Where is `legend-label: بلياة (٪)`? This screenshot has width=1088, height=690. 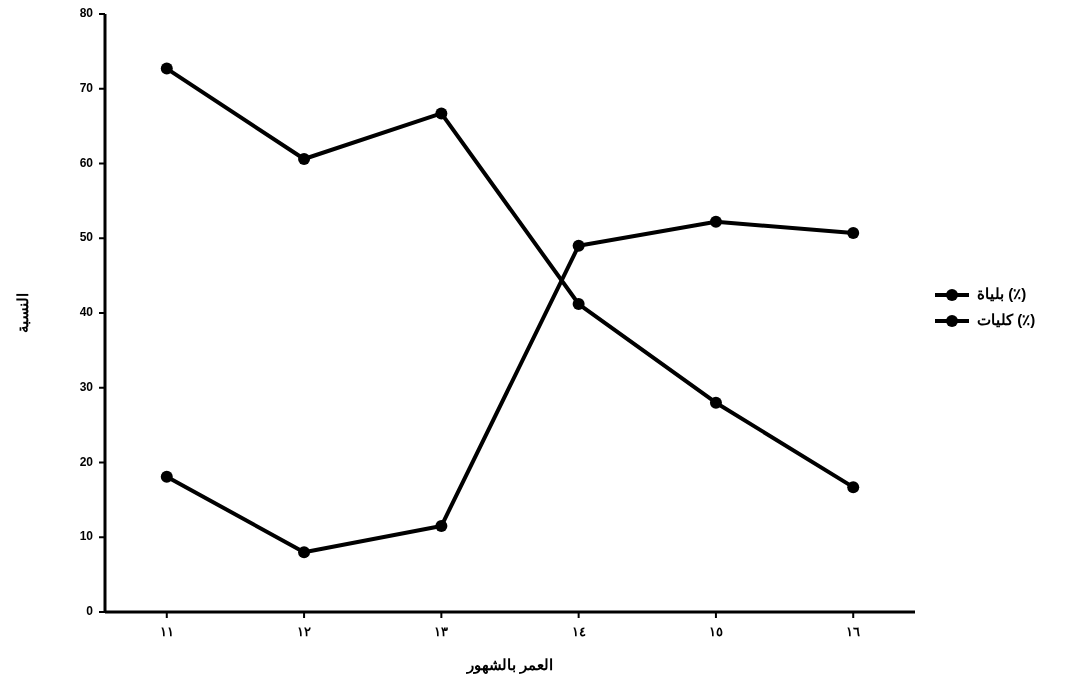
legend-label: بلياة (٪) is located at coordinates (1002, 293).